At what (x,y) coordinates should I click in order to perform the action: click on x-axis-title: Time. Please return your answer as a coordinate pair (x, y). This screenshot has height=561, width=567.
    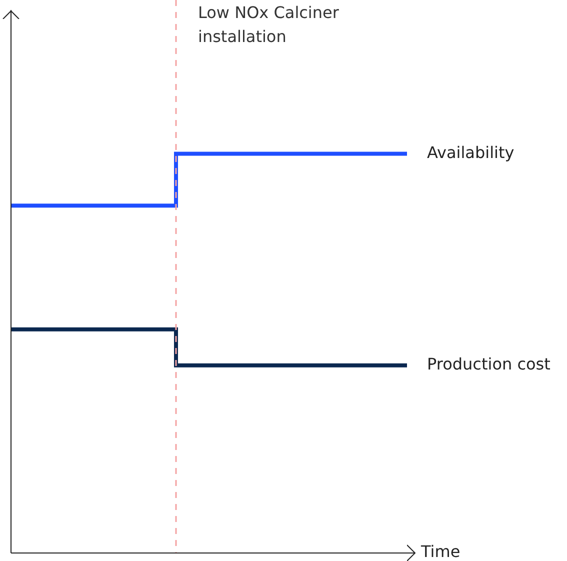
    Looking at the image, I should click on (440, 551).